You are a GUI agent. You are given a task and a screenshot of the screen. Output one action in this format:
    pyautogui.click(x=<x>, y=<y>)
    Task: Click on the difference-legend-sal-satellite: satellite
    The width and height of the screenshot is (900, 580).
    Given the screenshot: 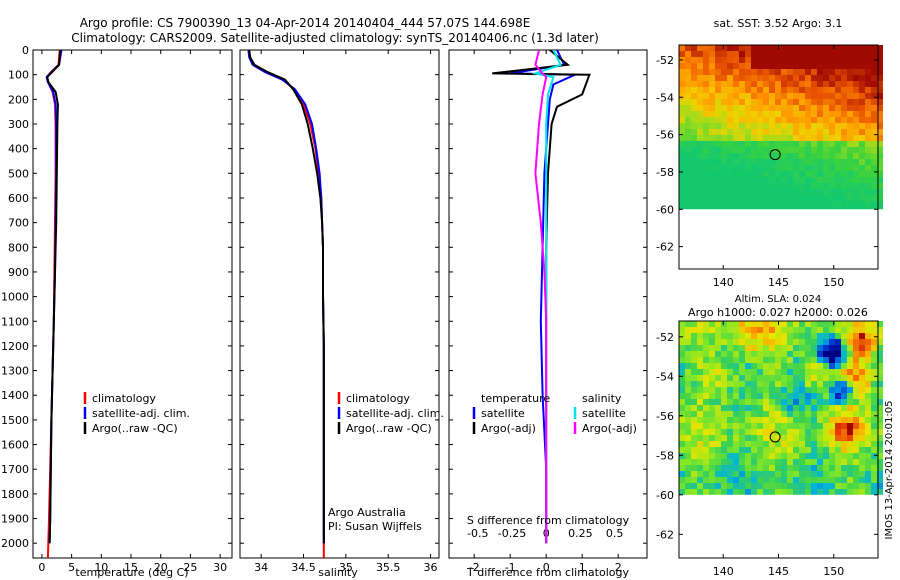 What is the action you would take?
    pyautogui.click(x=604, y=413)
    